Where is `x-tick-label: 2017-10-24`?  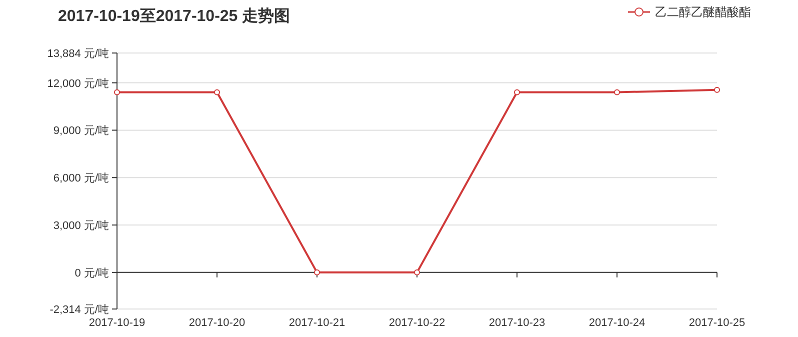
x-tick-label: 2017-10-24 is located at coordinates (617, 323).